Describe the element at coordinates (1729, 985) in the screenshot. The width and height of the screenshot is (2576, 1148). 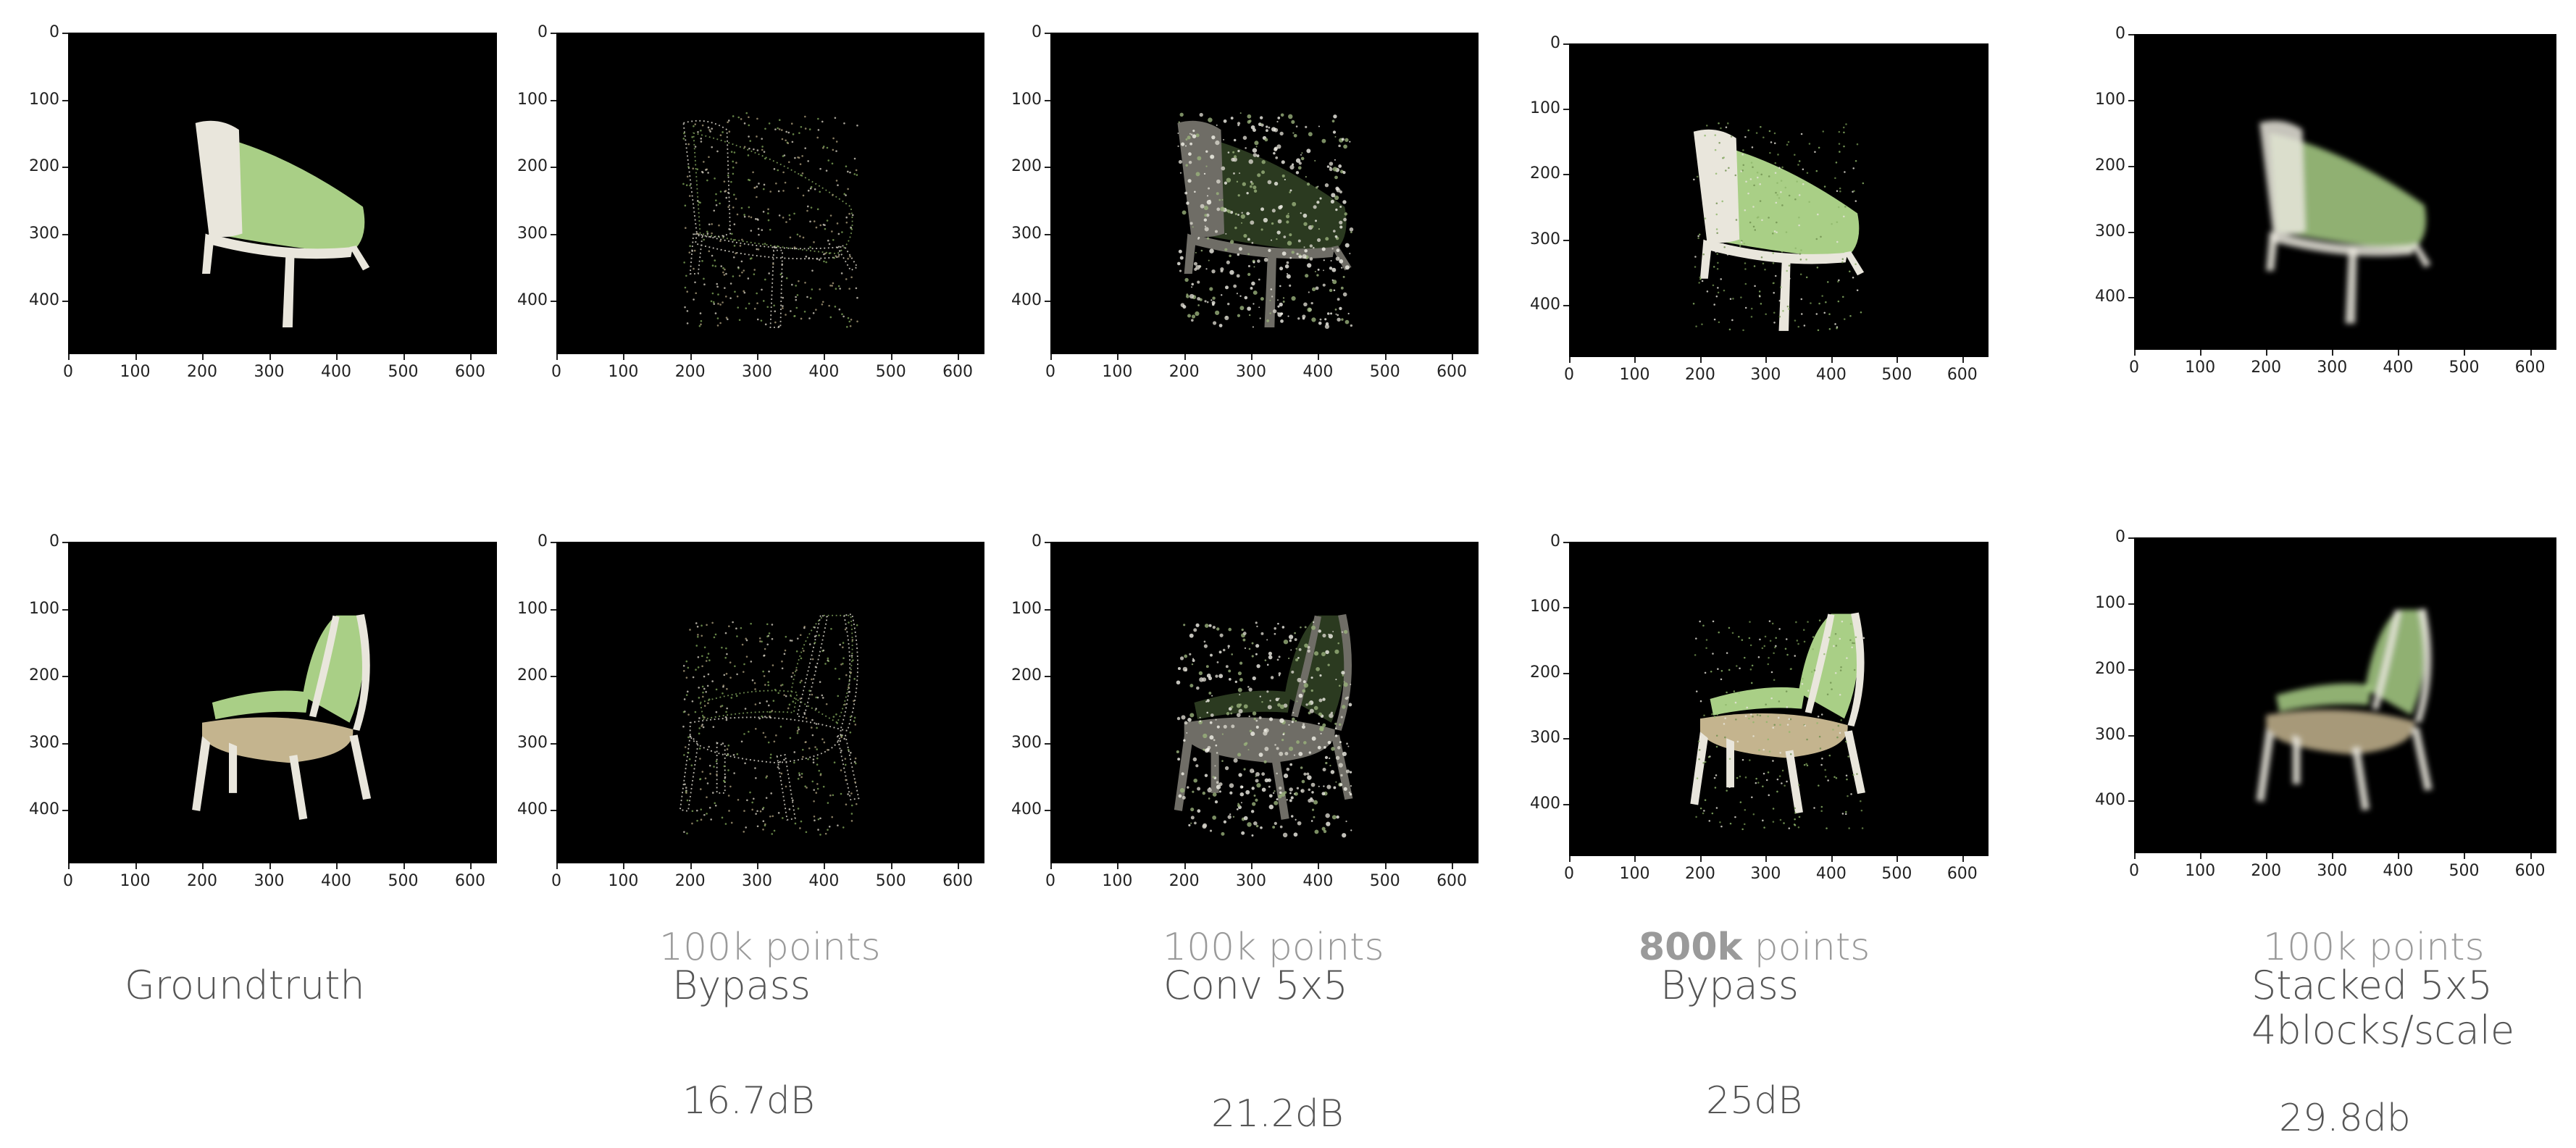
I see `caption-method-bypass-800k: Bypass` at that location.